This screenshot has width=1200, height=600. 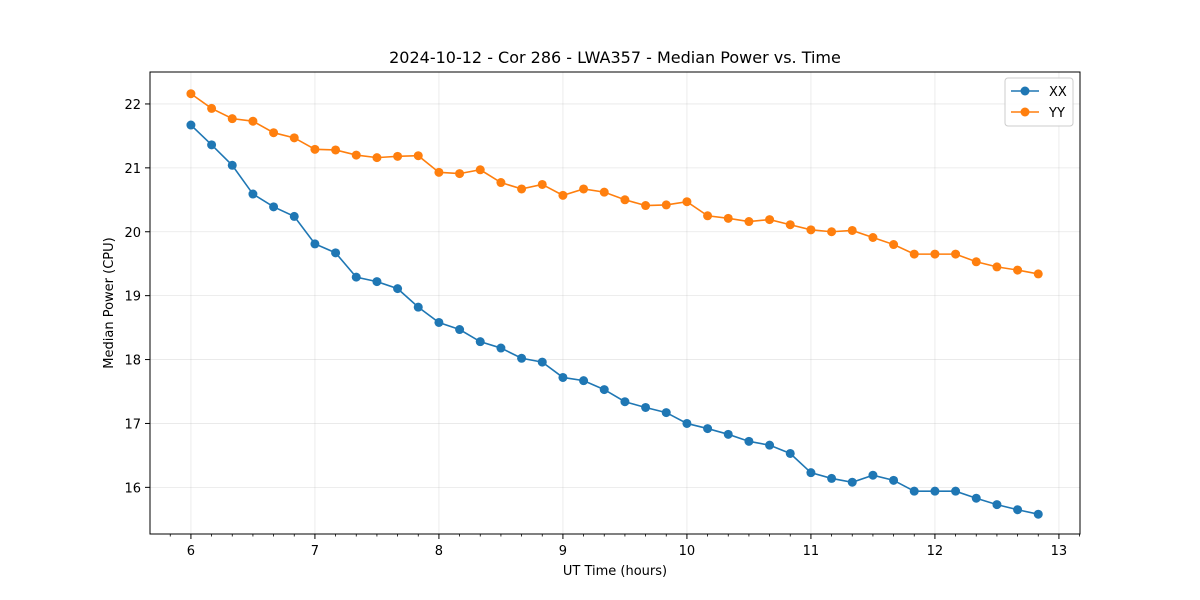 What do you see at coordinates (315, 551) in the screenshot?
I see `x-tick-label: 7` at bounding box center [315, 551].